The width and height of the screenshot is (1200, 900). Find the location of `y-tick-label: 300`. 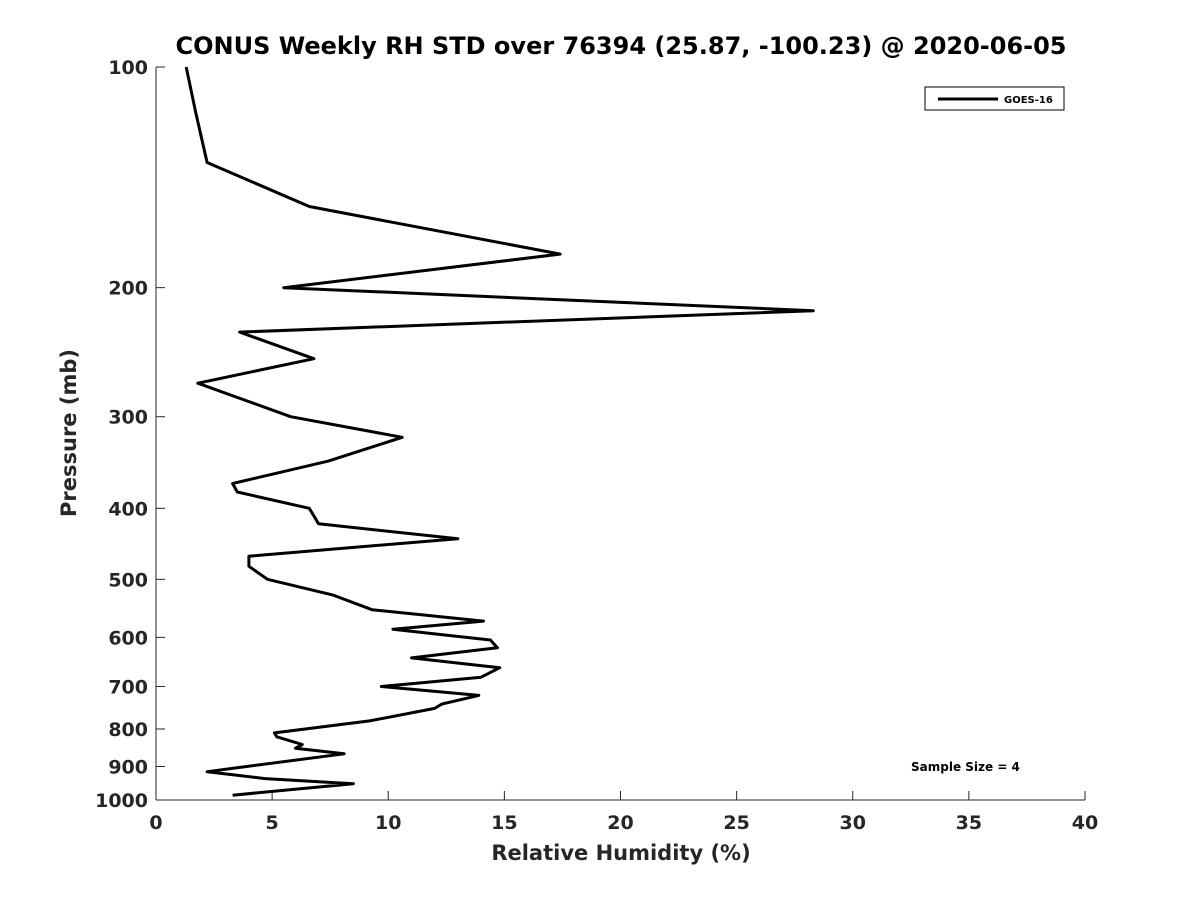

y-tick-label: 300 is located at coordinates (128, 418).